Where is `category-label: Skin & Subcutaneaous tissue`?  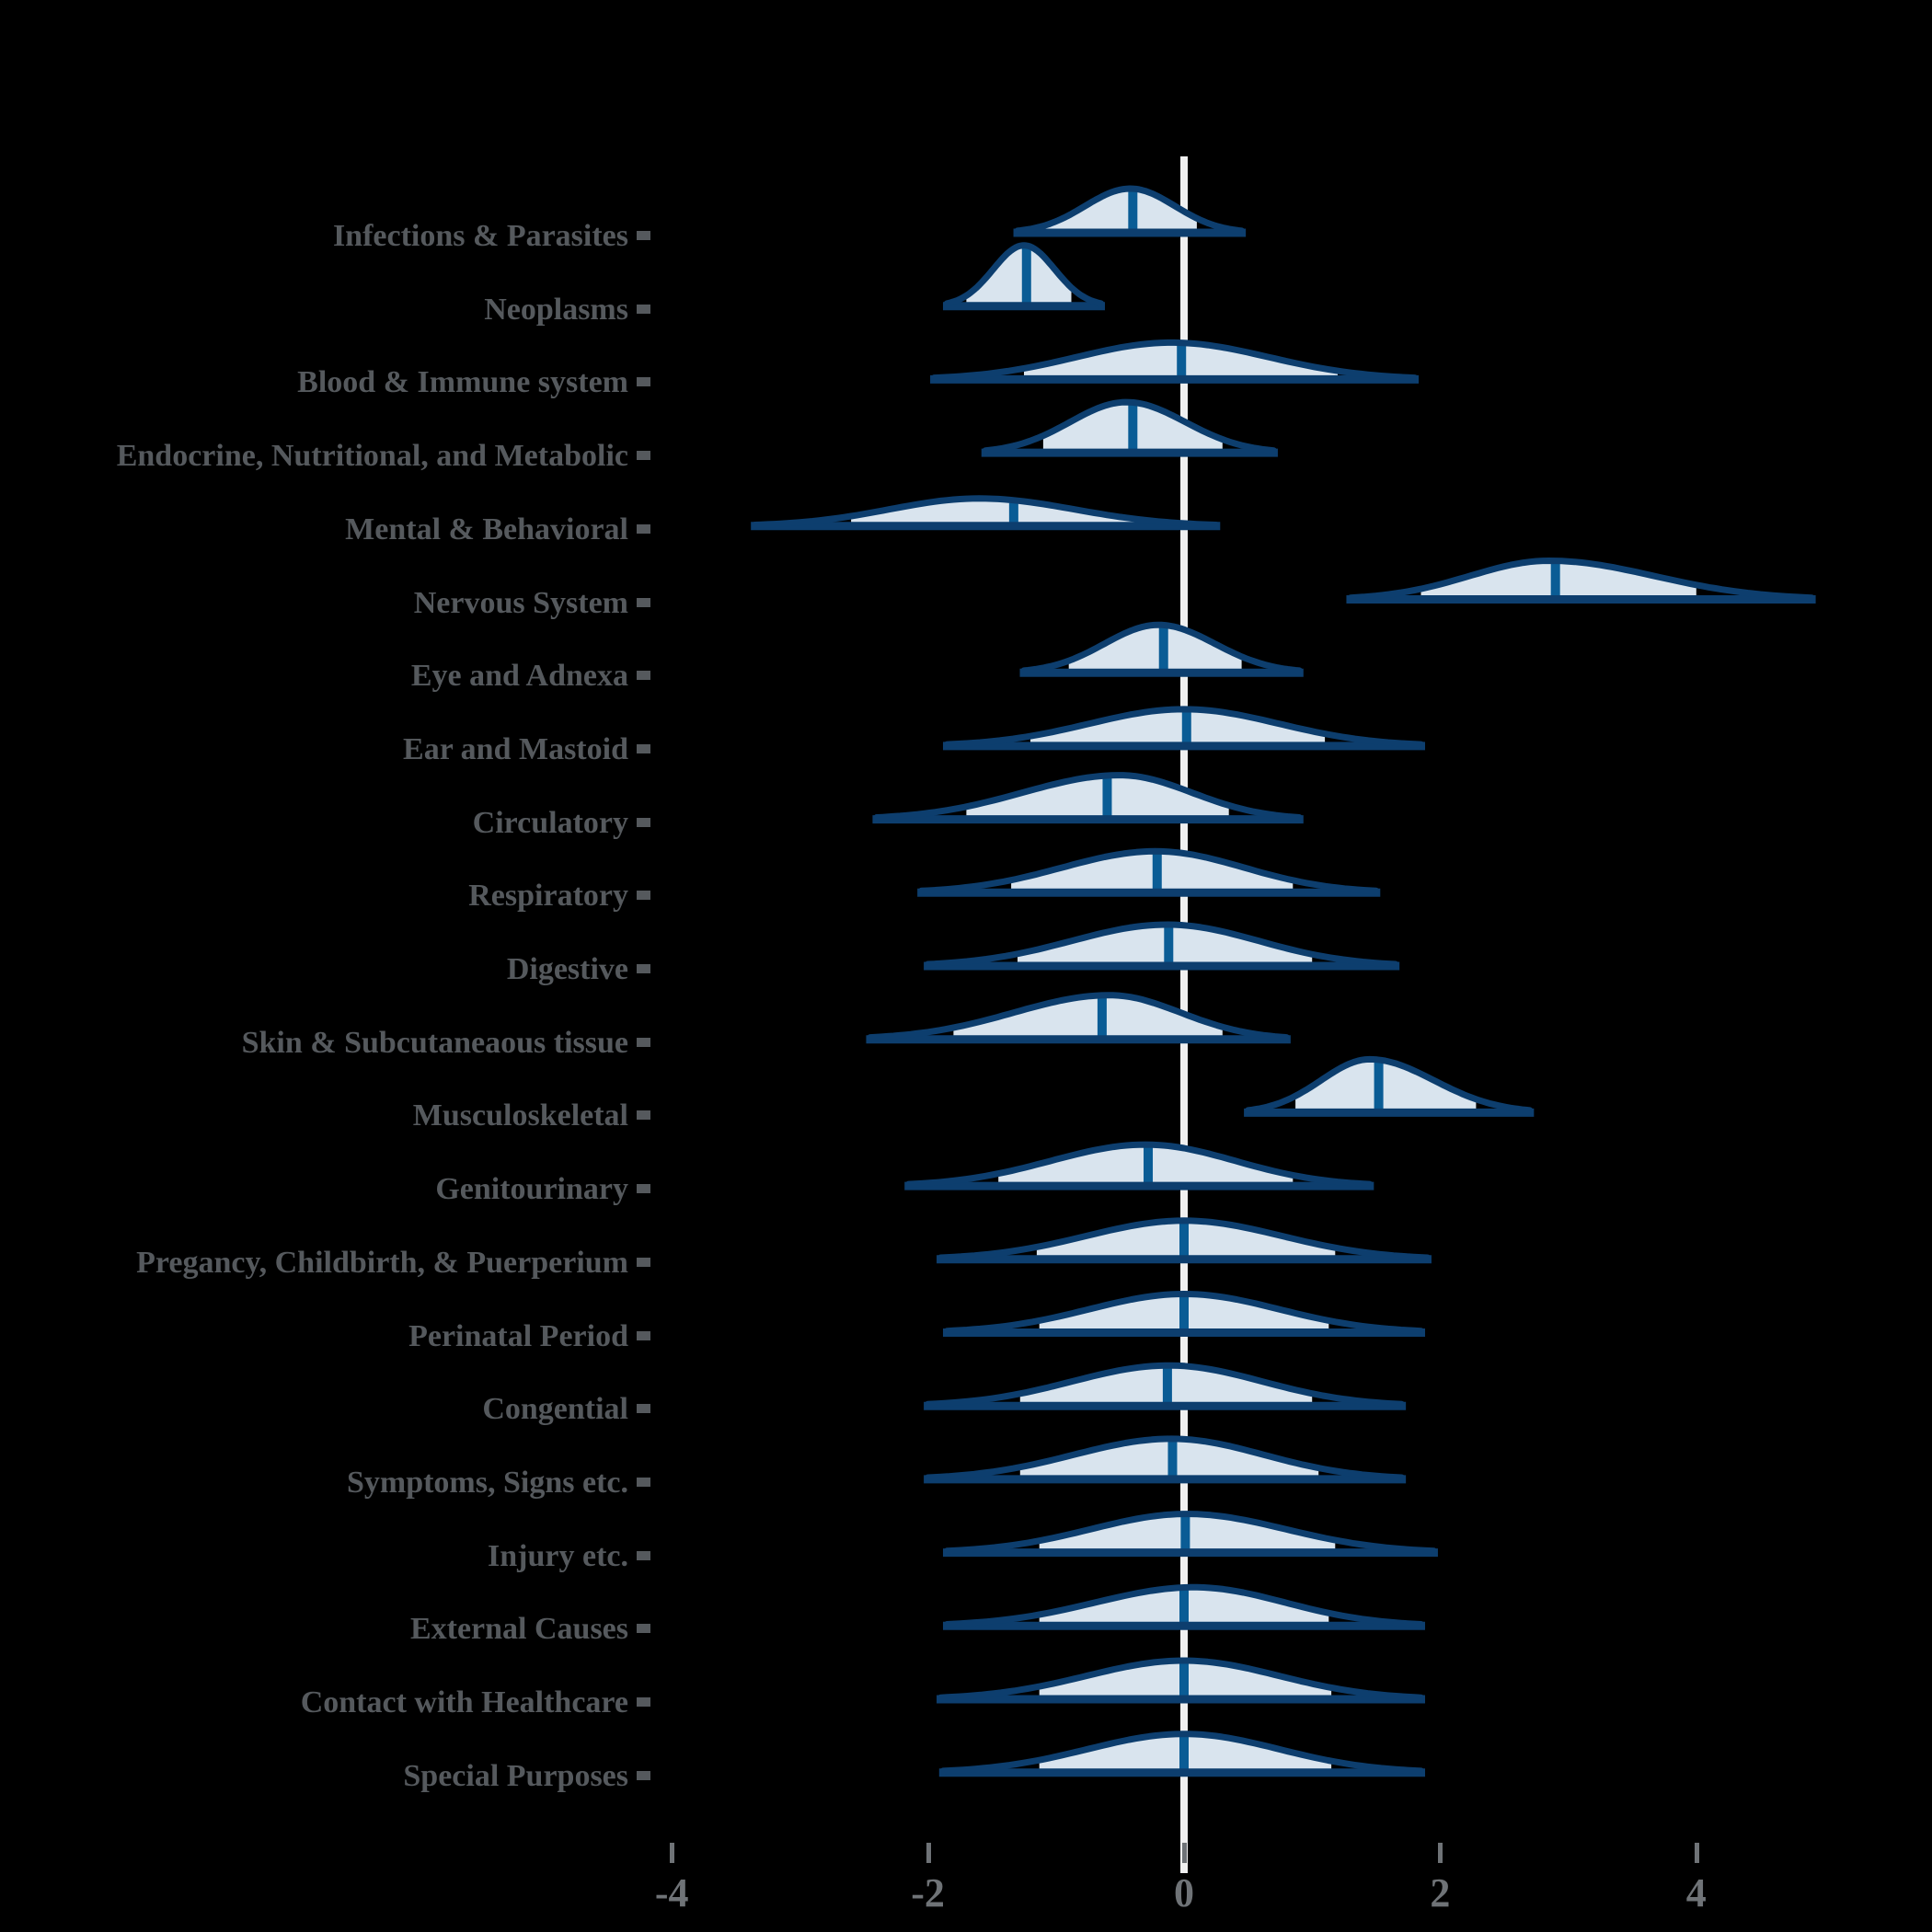 category-label: Skin & Subcutaneaous tissue is located at coordinates (434, 1042).